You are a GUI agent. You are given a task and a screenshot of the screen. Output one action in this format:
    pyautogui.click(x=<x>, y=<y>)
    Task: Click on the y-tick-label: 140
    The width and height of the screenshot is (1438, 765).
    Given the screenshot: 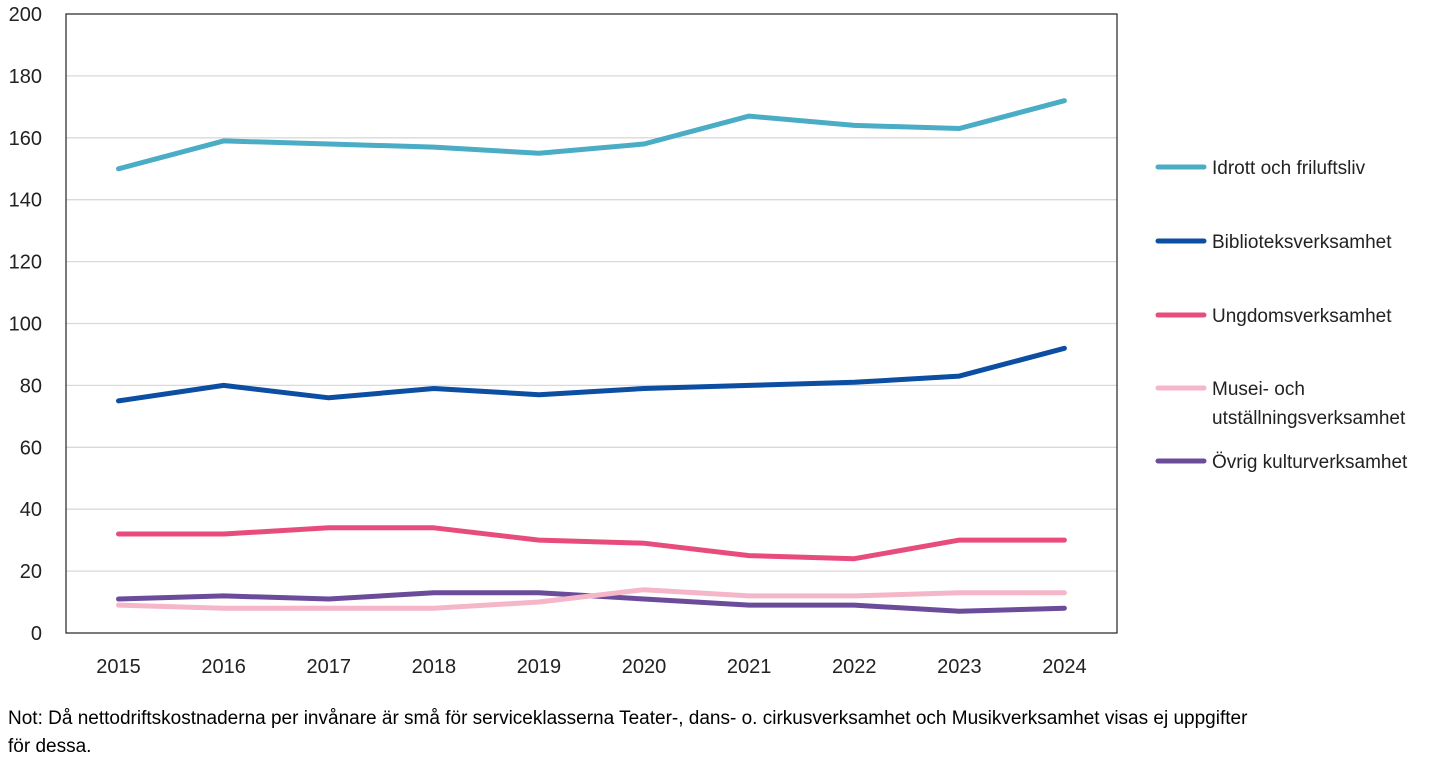 What is the action you would take?
    pyautogui.click(x=25, y=201)
    